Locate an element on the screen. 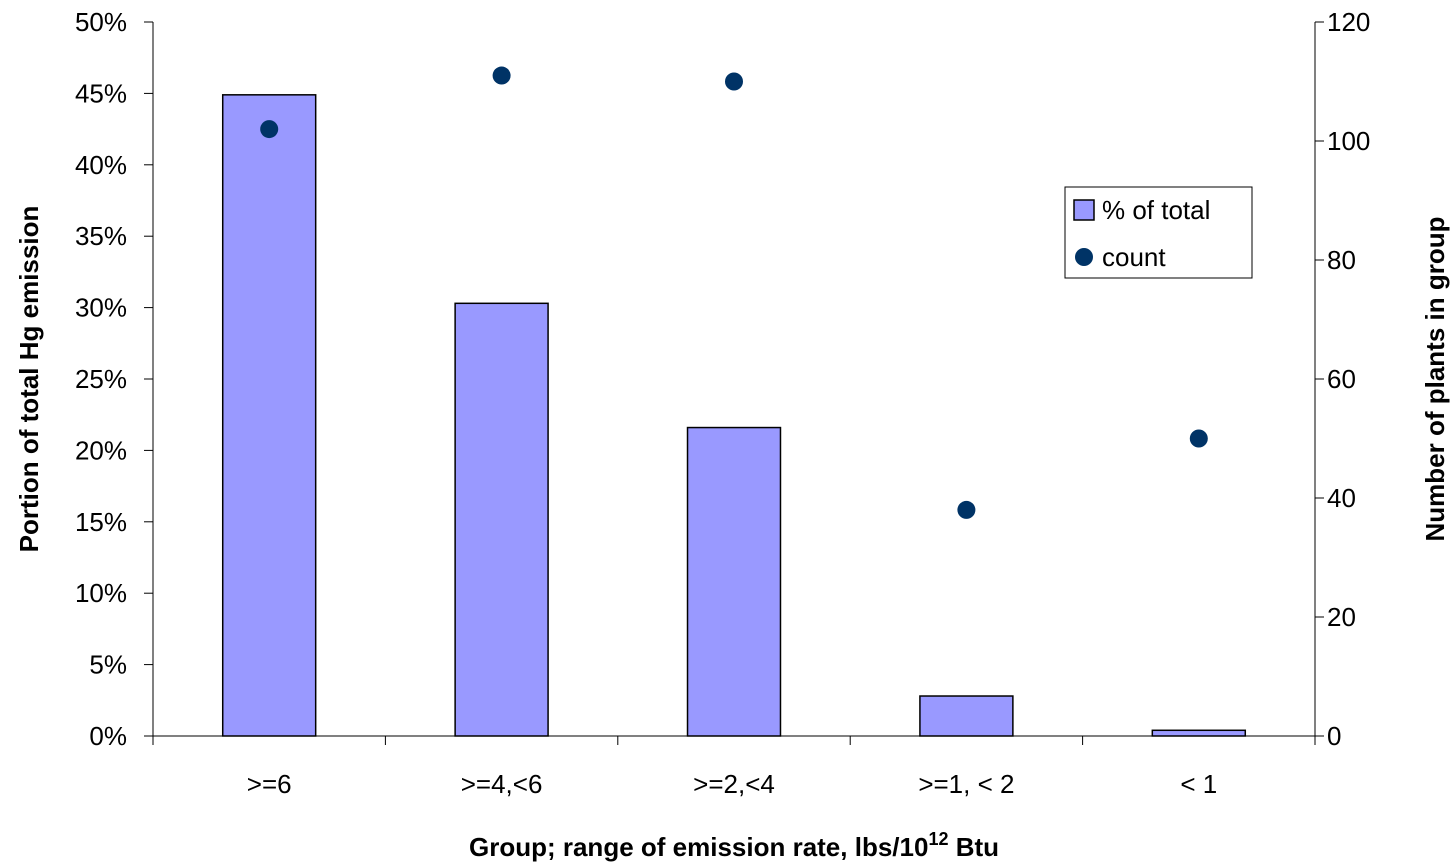 Image resolution: width=1455 pixels, height=868 pixels. left-tick-label-2: 10% is located at coordinates (101, 593).